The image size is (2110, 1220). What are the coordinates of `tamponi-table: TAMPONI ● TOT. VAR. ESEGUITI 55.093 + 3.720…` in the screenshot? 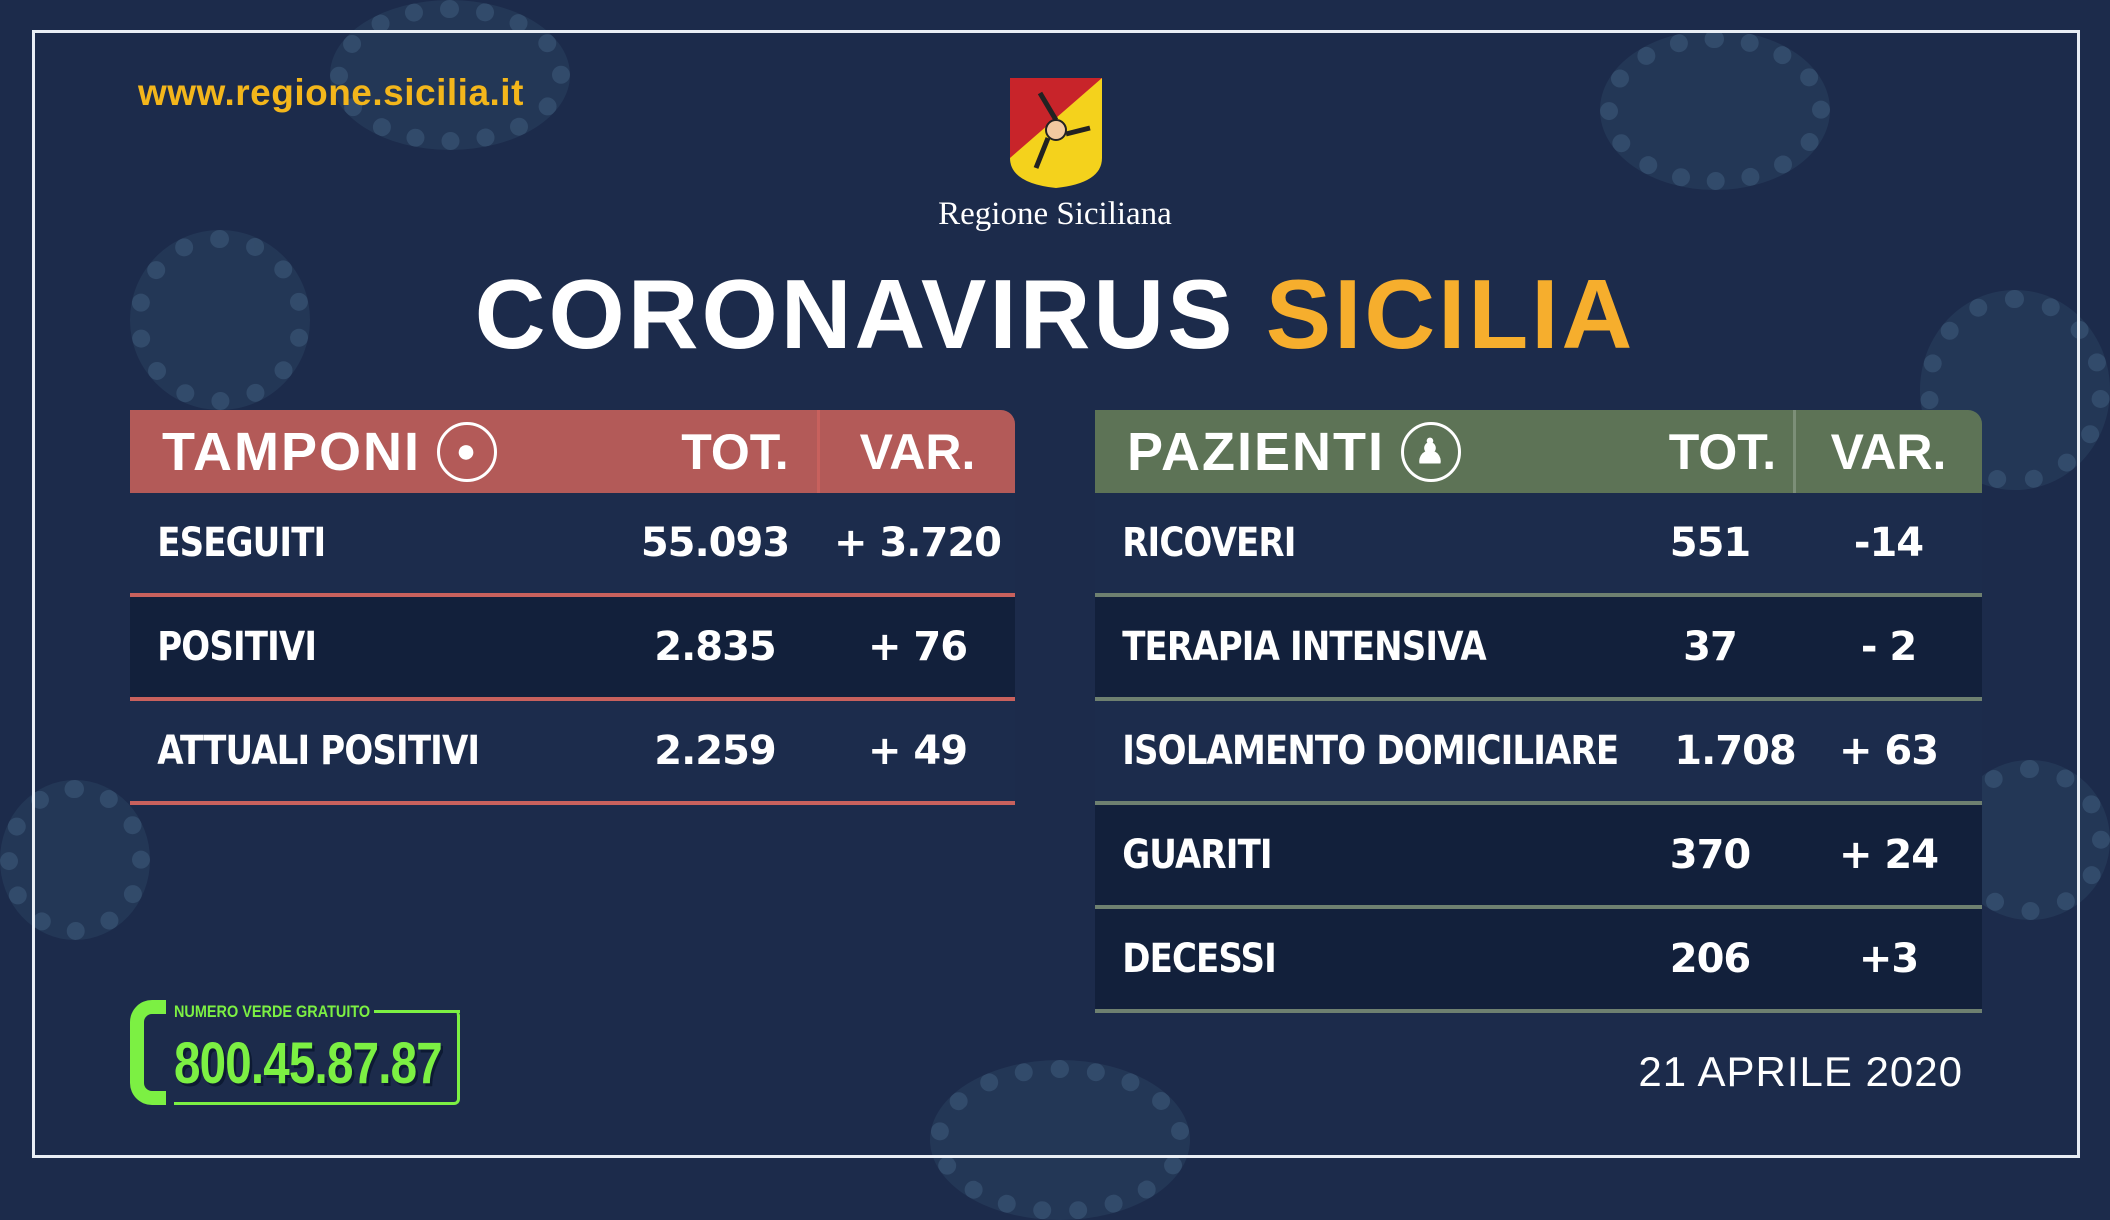 It's located at (572, 607).